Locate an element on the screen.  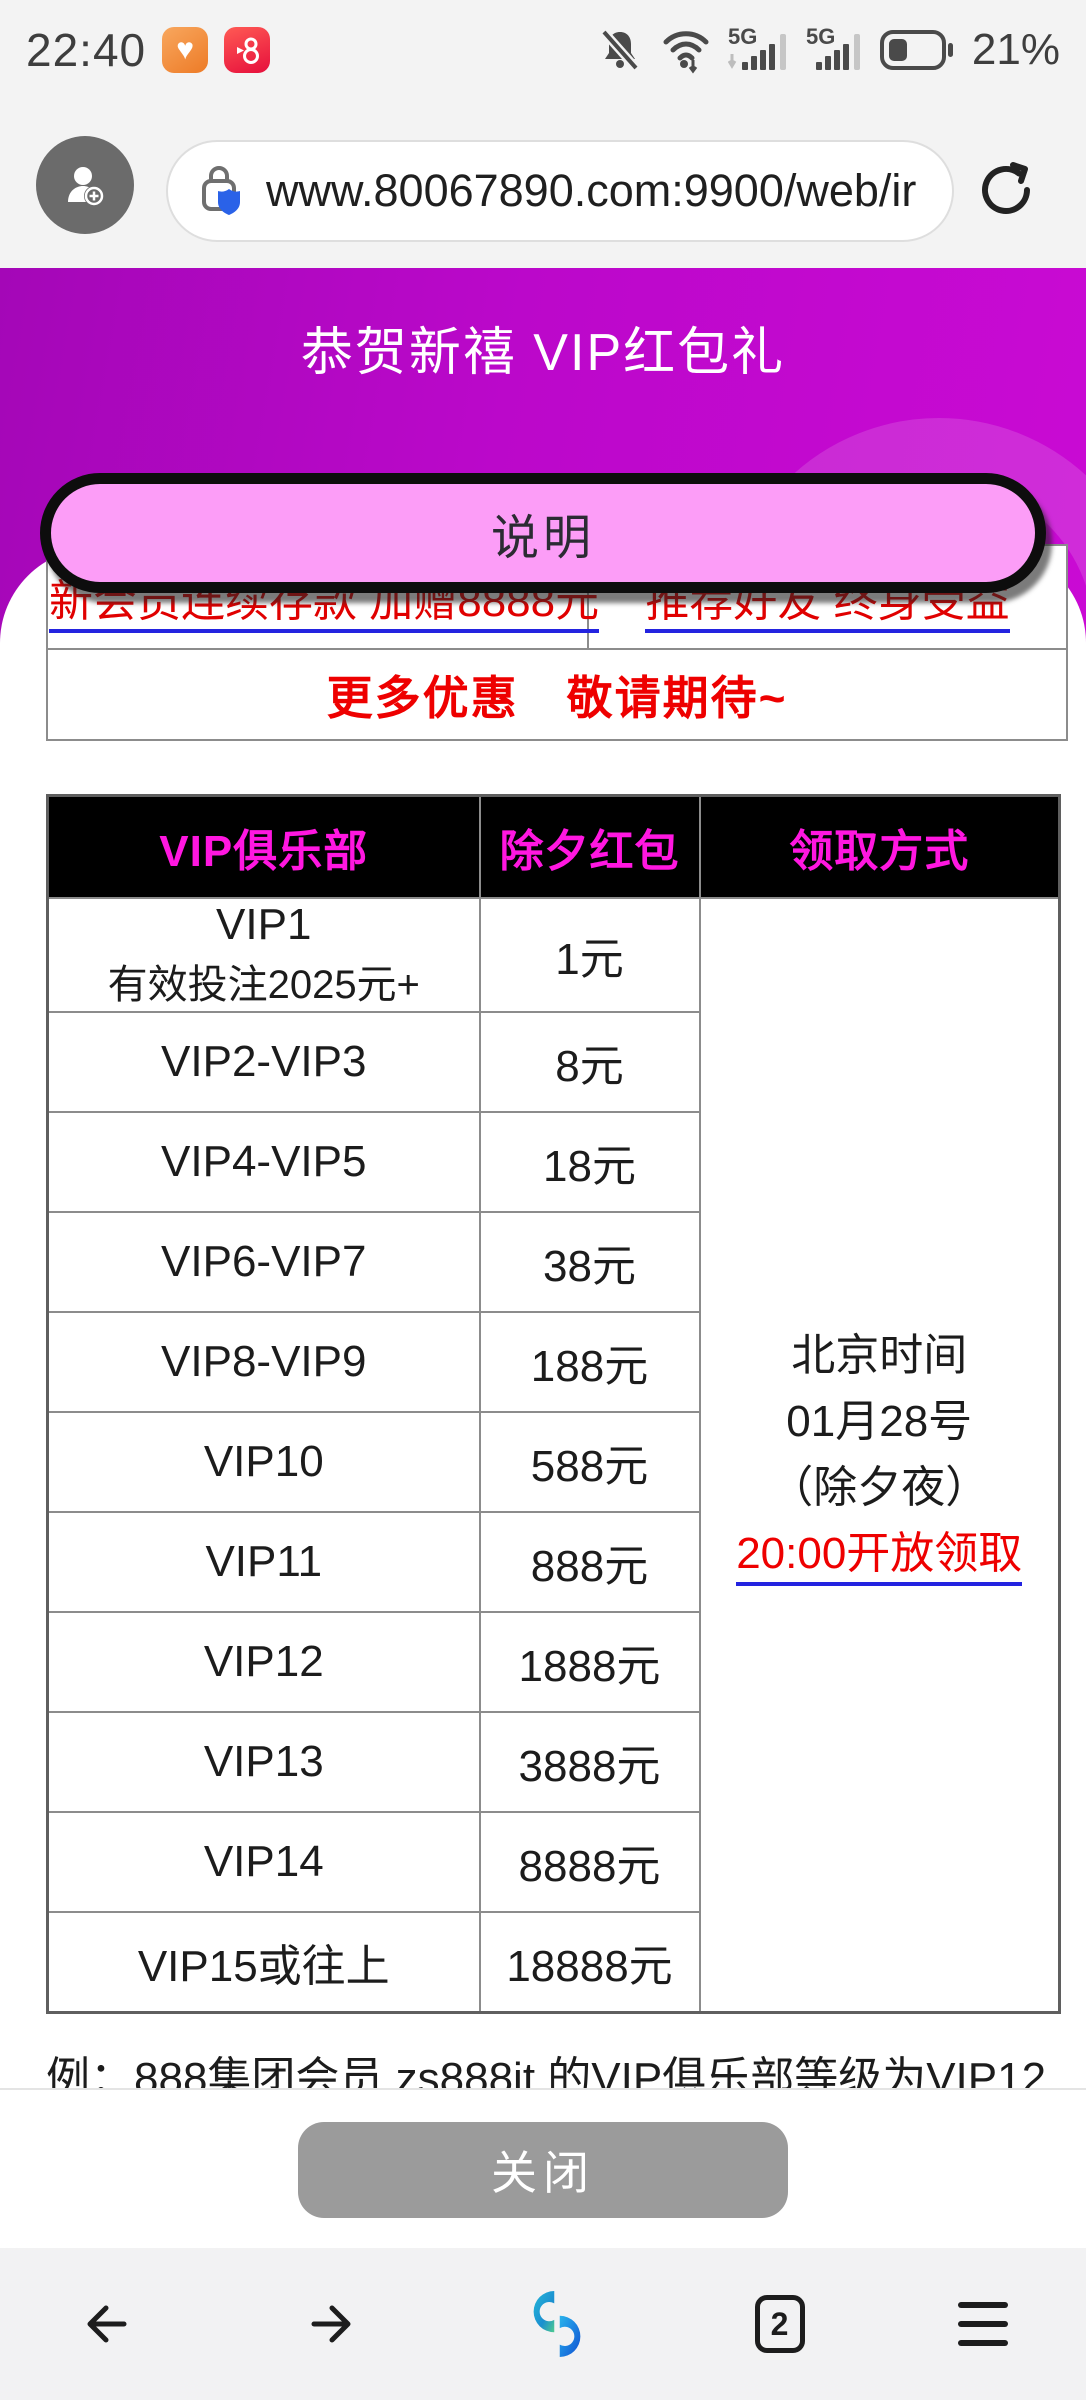
tab-count: 2 is located at coordinates (779, 2324).